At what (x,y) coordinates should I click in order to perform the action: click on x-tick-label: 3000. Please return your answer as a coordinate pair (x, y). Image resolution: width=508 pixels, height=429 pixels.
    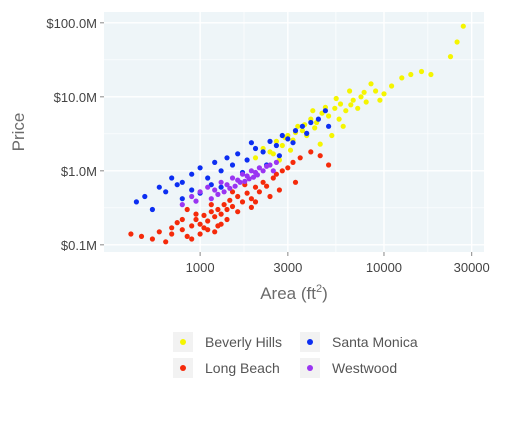
    Looking at the image, I should click on (287, 267).